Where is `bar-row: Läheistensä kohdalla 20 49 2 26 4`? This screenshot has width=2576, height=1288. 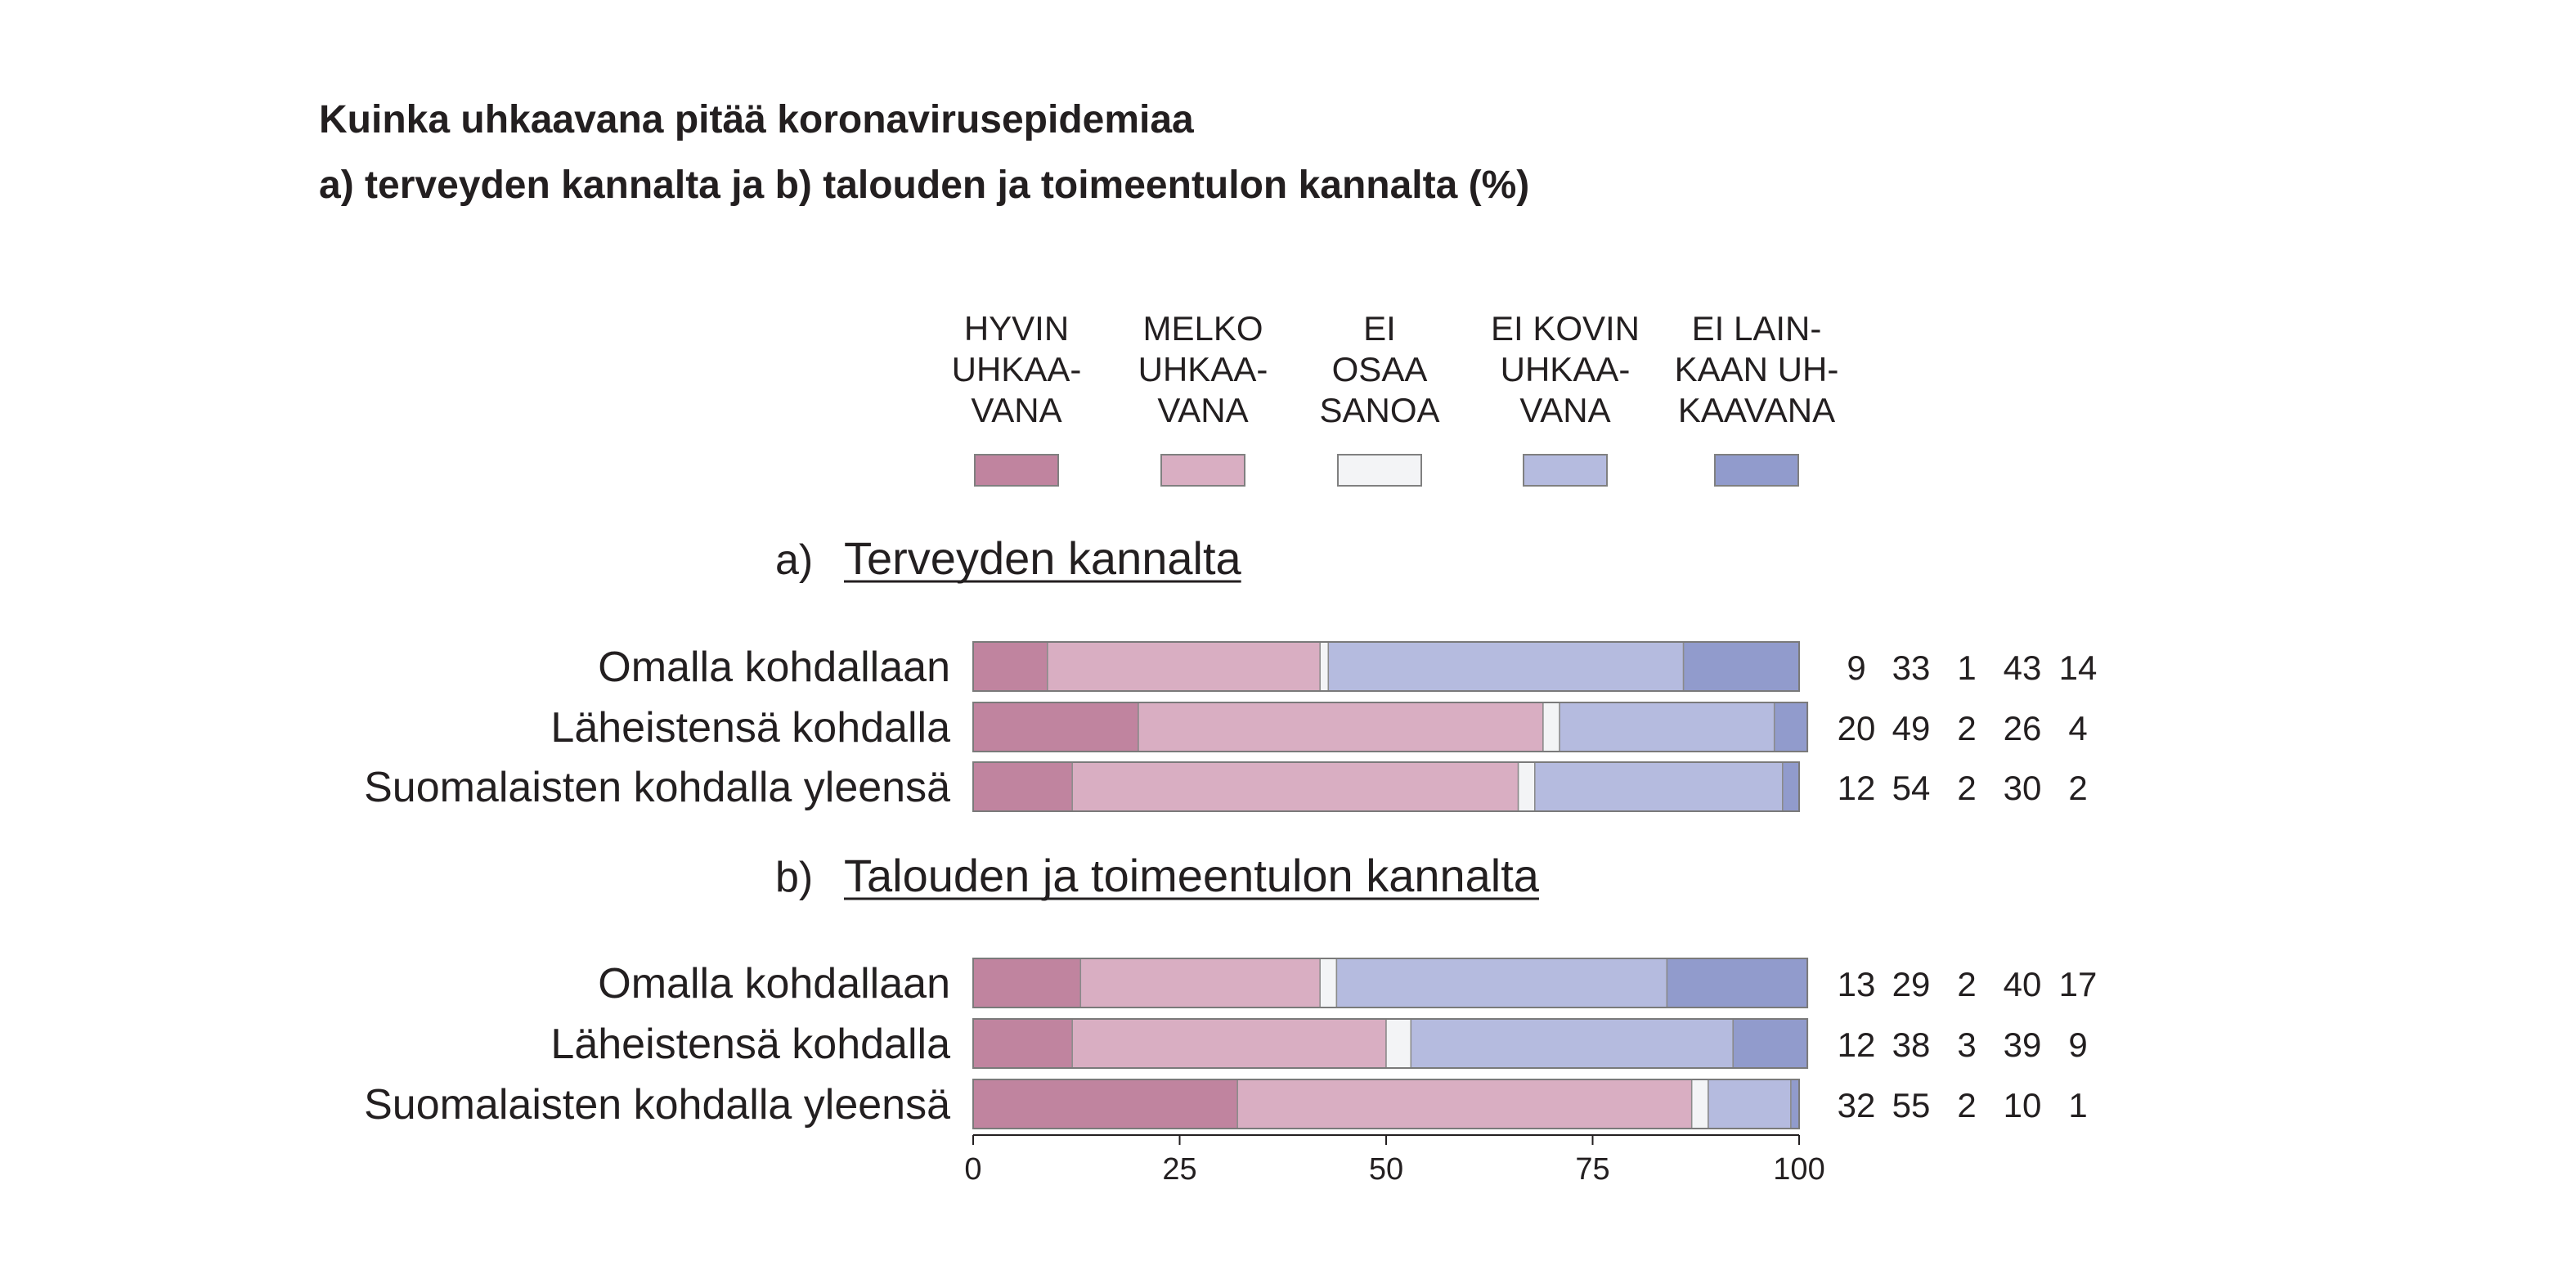
bar-row: Läheistensä kohdalla 20 49 2 26 4 is located at coordinates (1319, 727).